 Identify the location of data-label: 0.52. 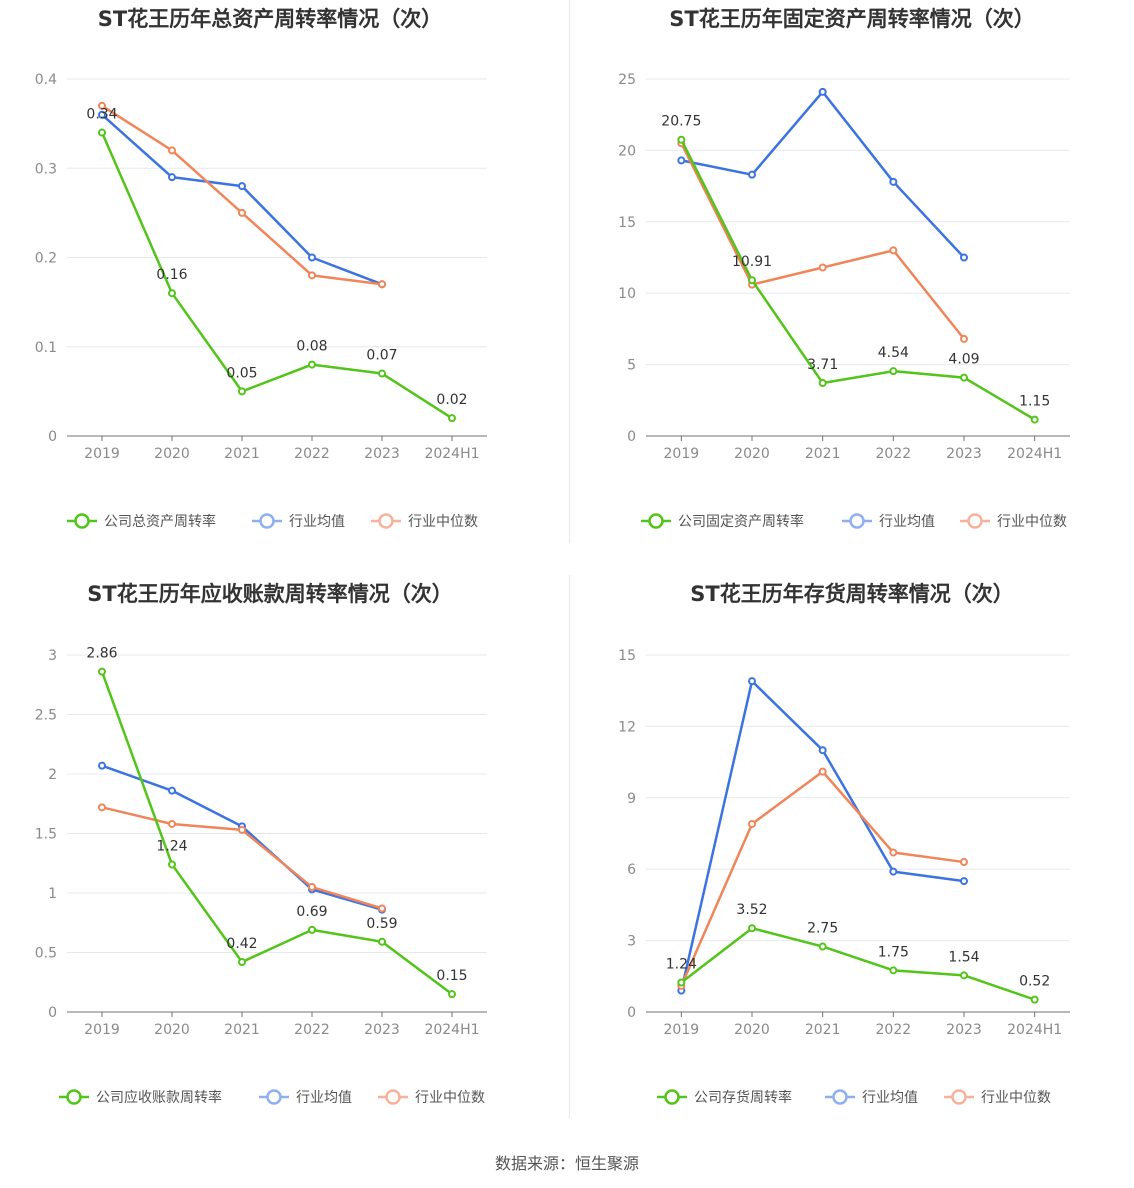
(1034, 982).